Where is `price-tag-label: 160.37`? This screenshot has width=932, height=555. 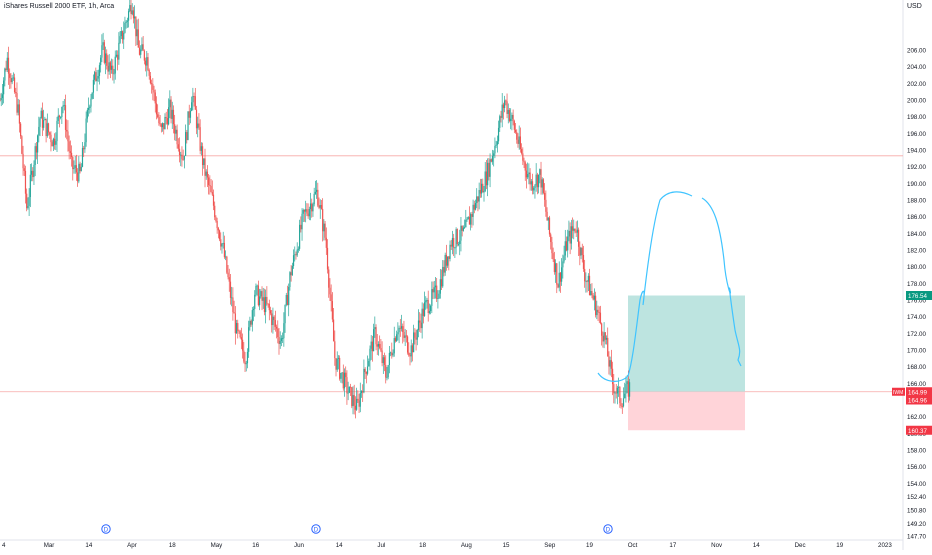 price-tag-label: 160.37 is located at coordinates (917, 431).